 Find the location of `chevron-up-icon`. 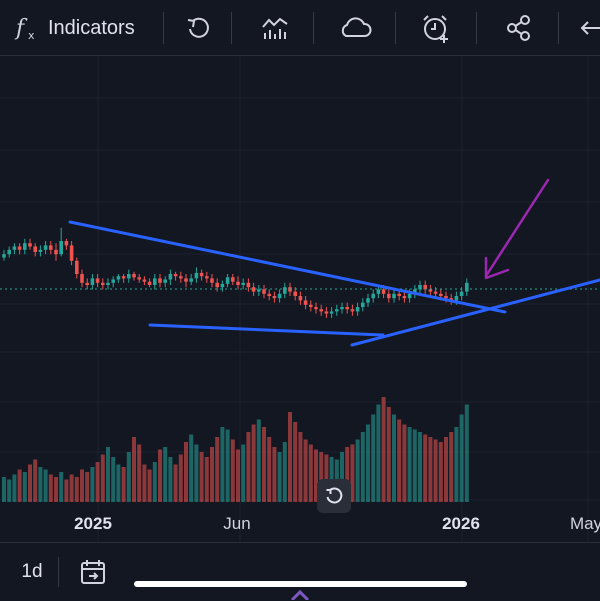

chevron-up-icon is located at coordinates (300, 594).